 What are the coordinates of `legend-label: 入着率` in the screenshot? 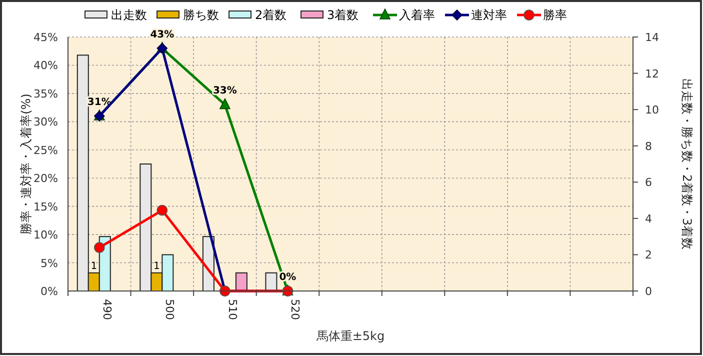 It's located at (417, 15).